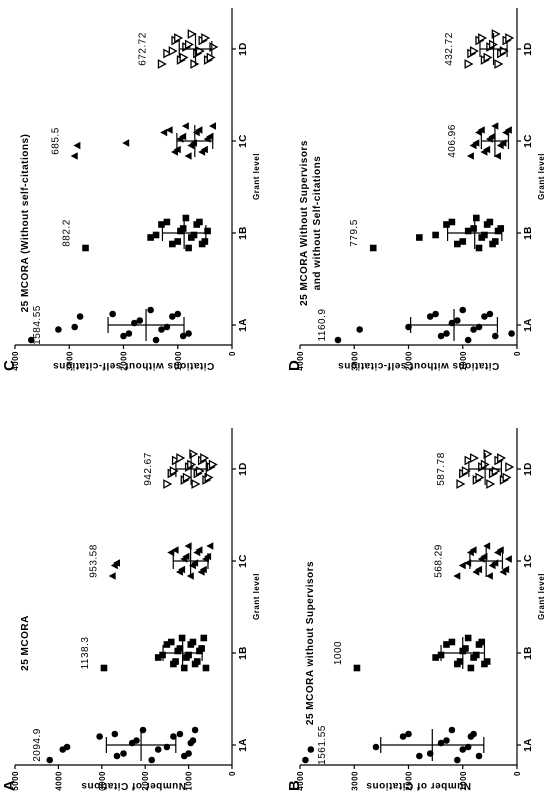 The height and width of the screenshot is (798, 553). Describe the element at coordinates (438, 561) in the screenshot. I see `mean-label: 568.29` at that location.